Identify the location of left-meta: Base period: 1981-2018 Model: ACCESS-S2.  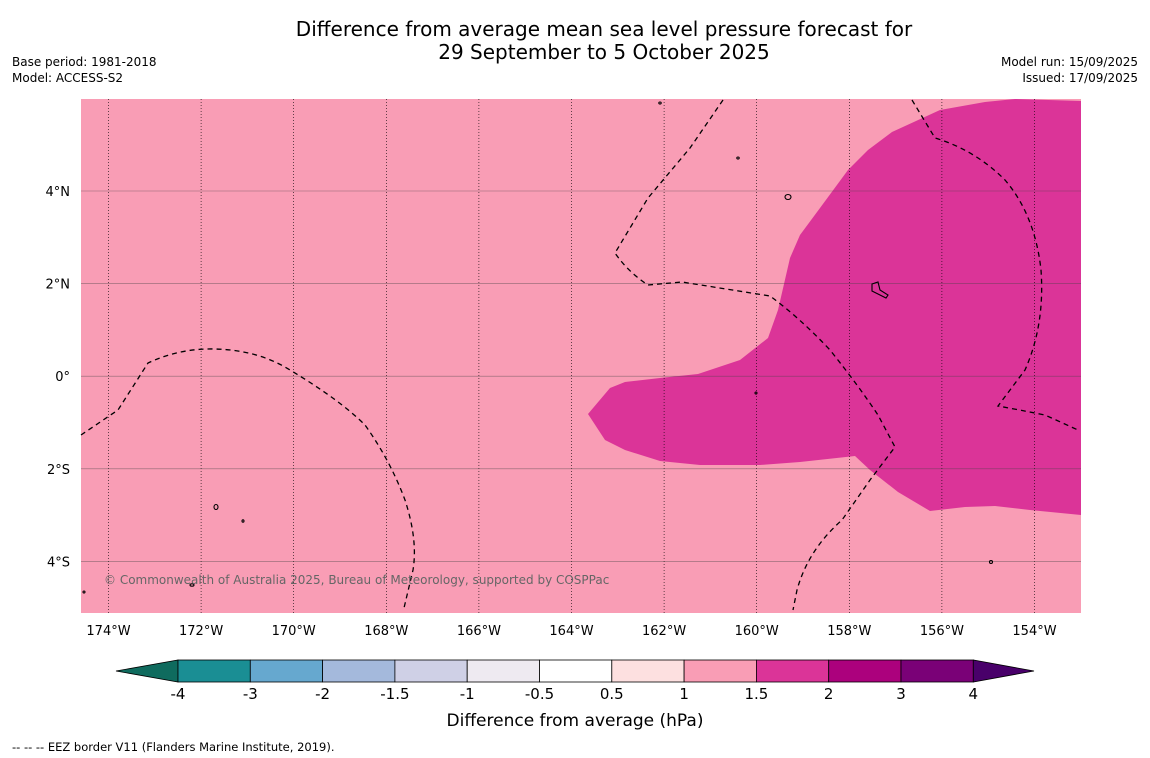
(84, 70).